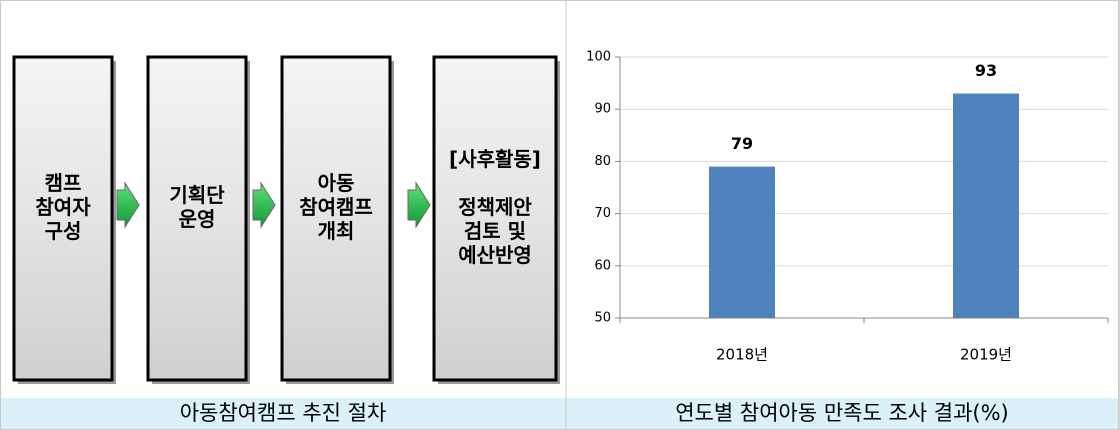 The image size is (1119, 430). Describe the element at coordinates (197, 195) in the screenshot. I see `step-text: 기획단` at that location.